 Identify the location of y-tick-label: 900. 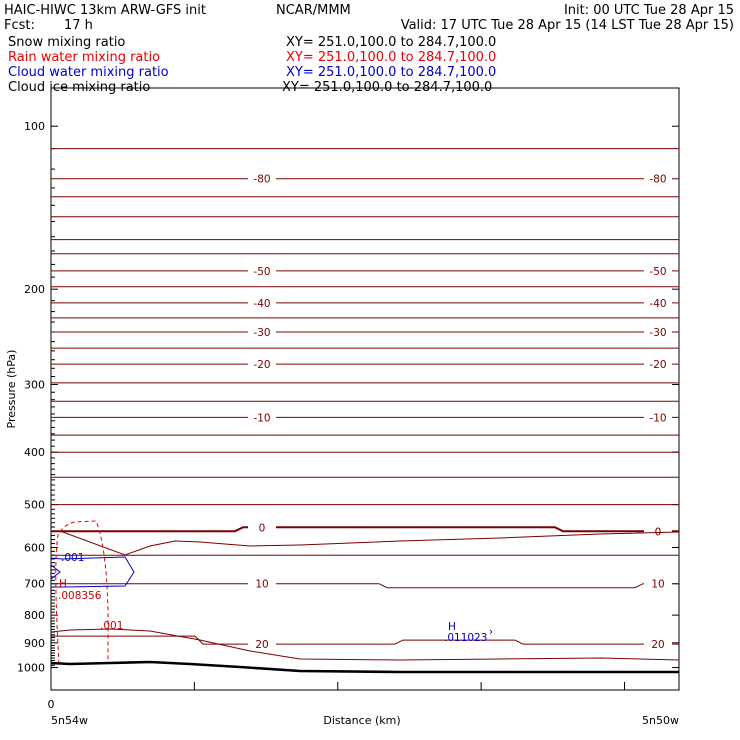
(34, 643).